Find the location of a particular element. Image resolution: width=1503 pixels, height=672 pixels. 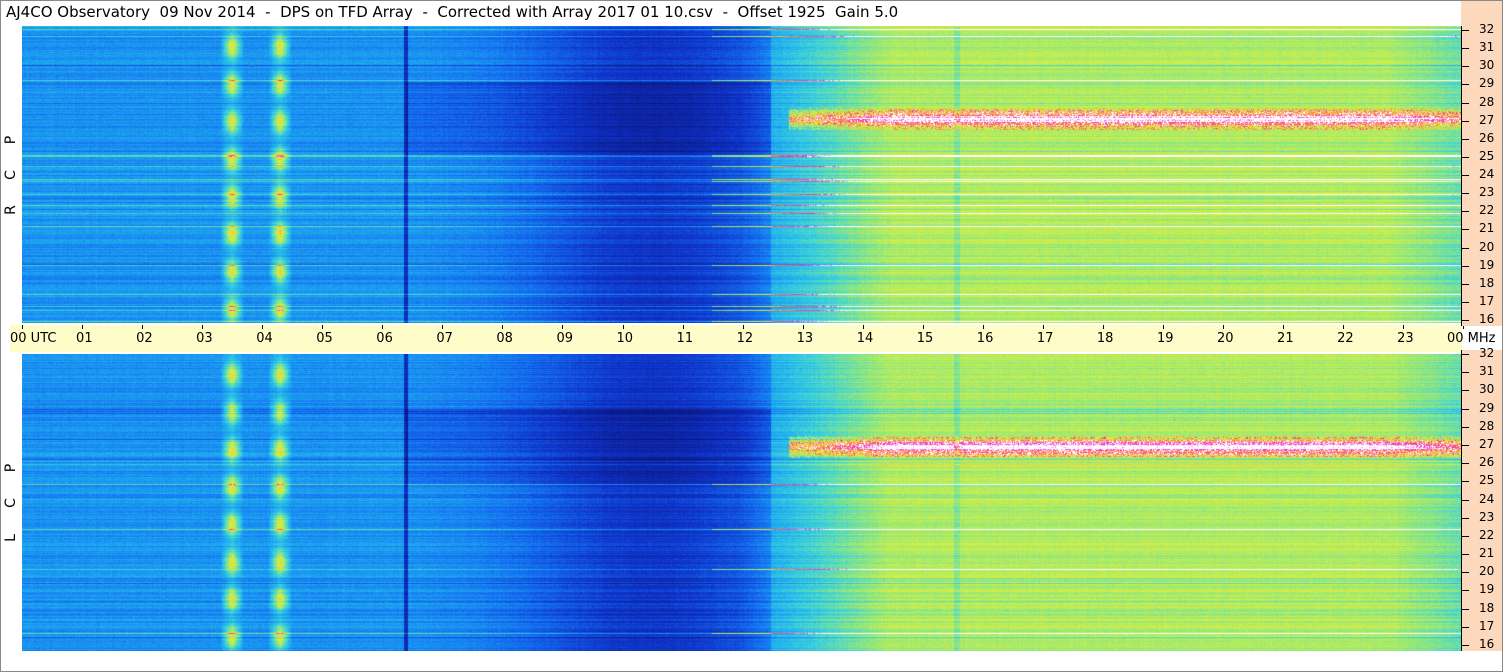

time-tick-label: 01 is located at coordinates (84, 338).